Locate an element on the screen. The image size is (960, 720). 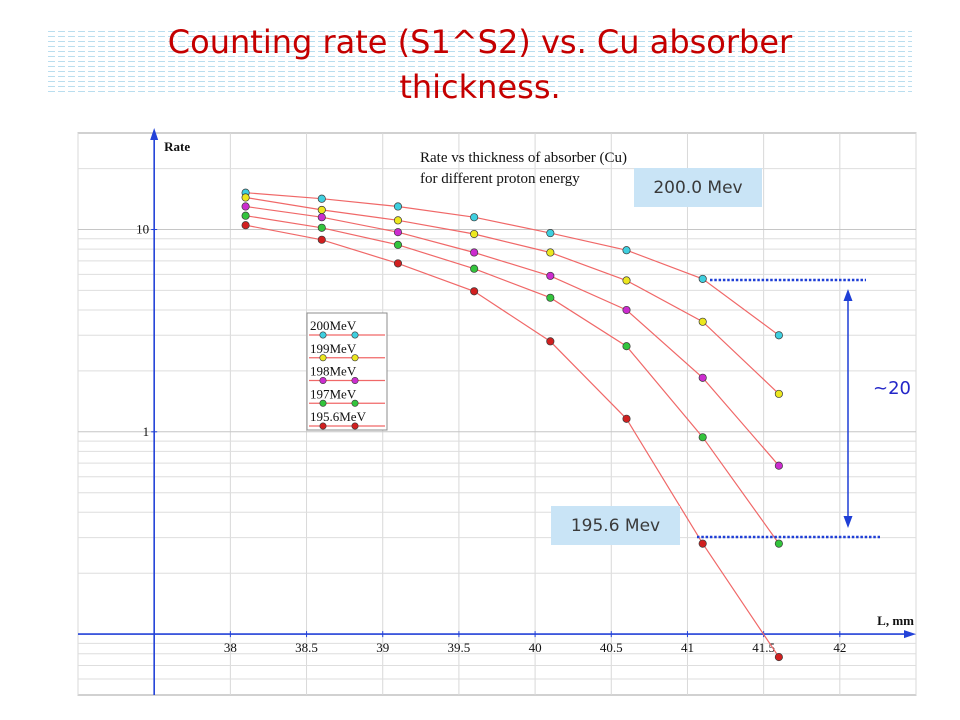
title-decoration is located at coordinates (480, 62).